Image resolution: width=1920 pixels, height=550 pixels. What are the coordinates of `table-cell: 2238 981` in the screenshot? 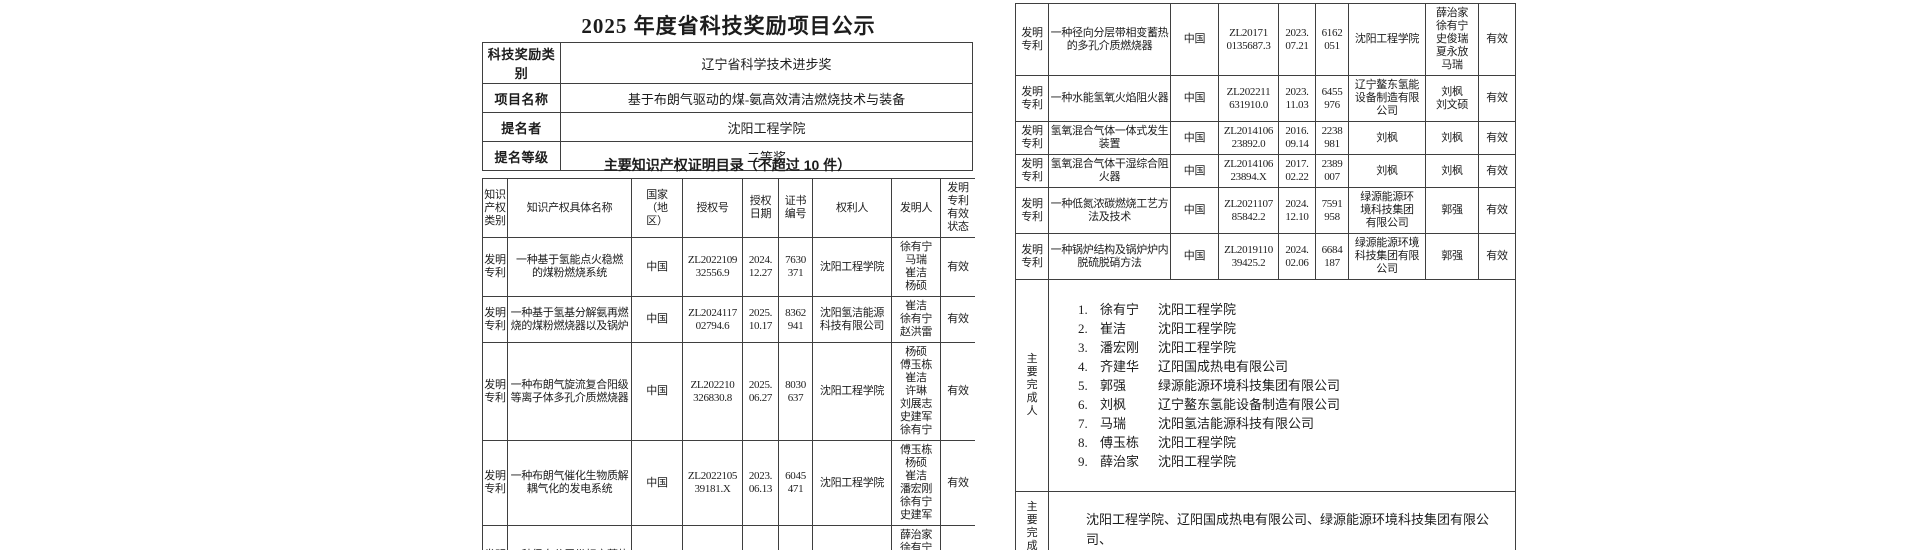 It's located at (1332, 138).